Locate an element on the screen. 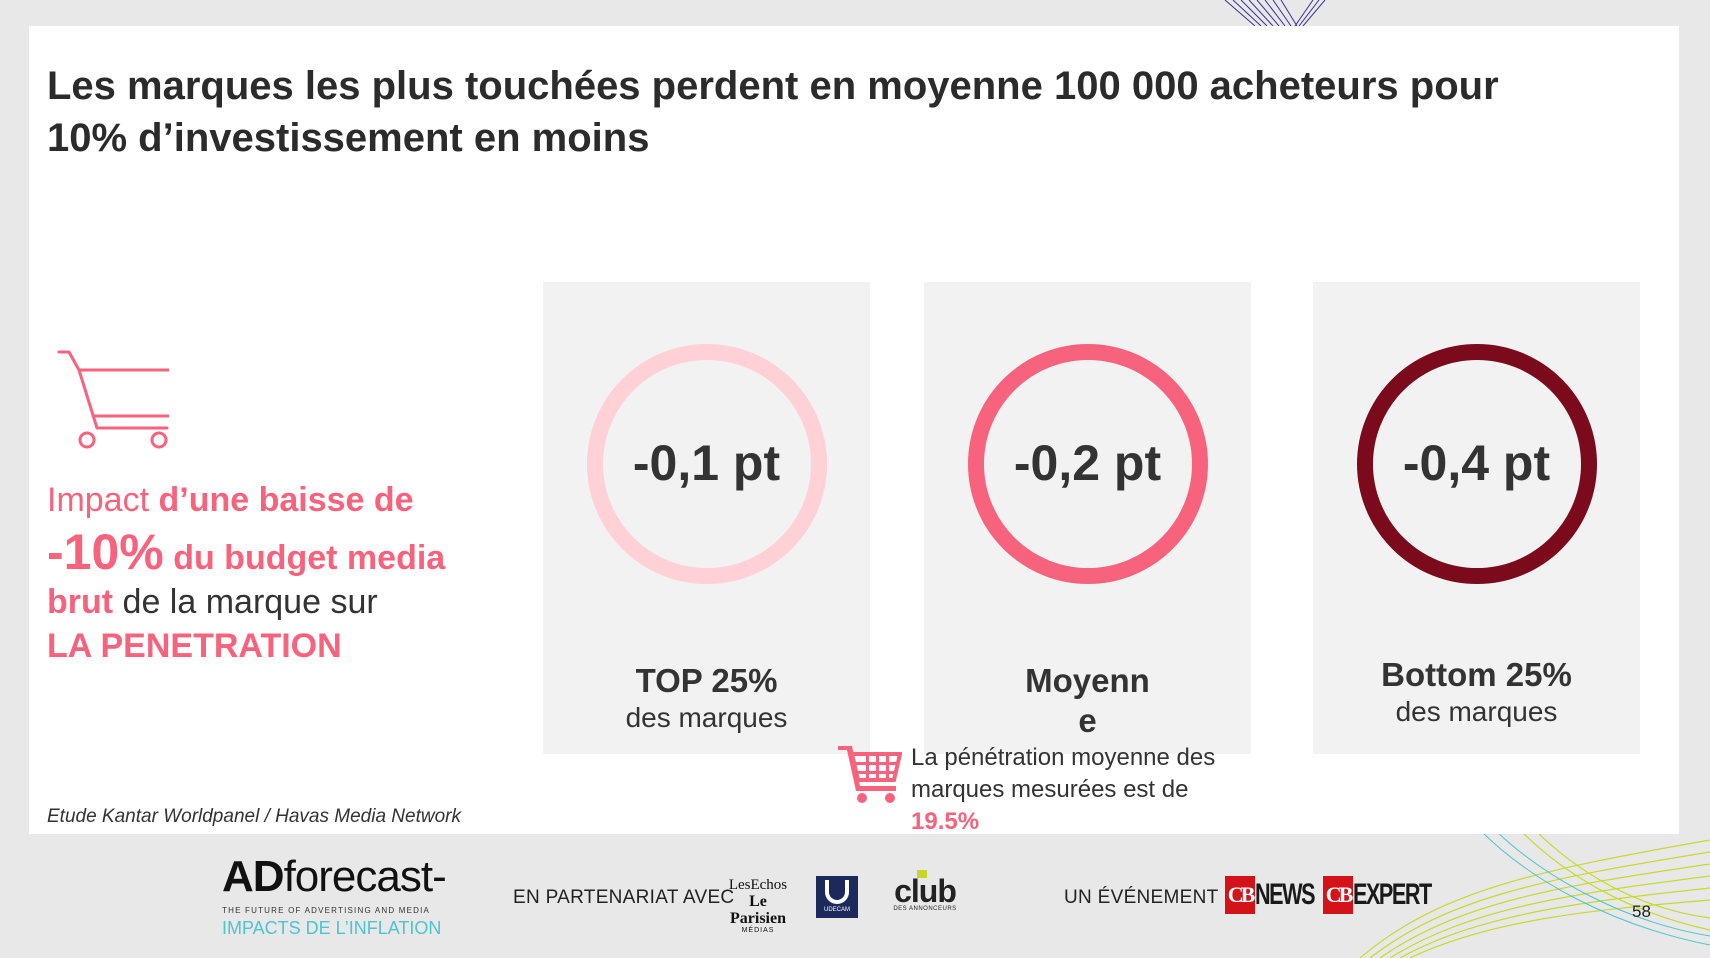  cbexpert-word: EXPERT is located at coordinates (1392, 894).